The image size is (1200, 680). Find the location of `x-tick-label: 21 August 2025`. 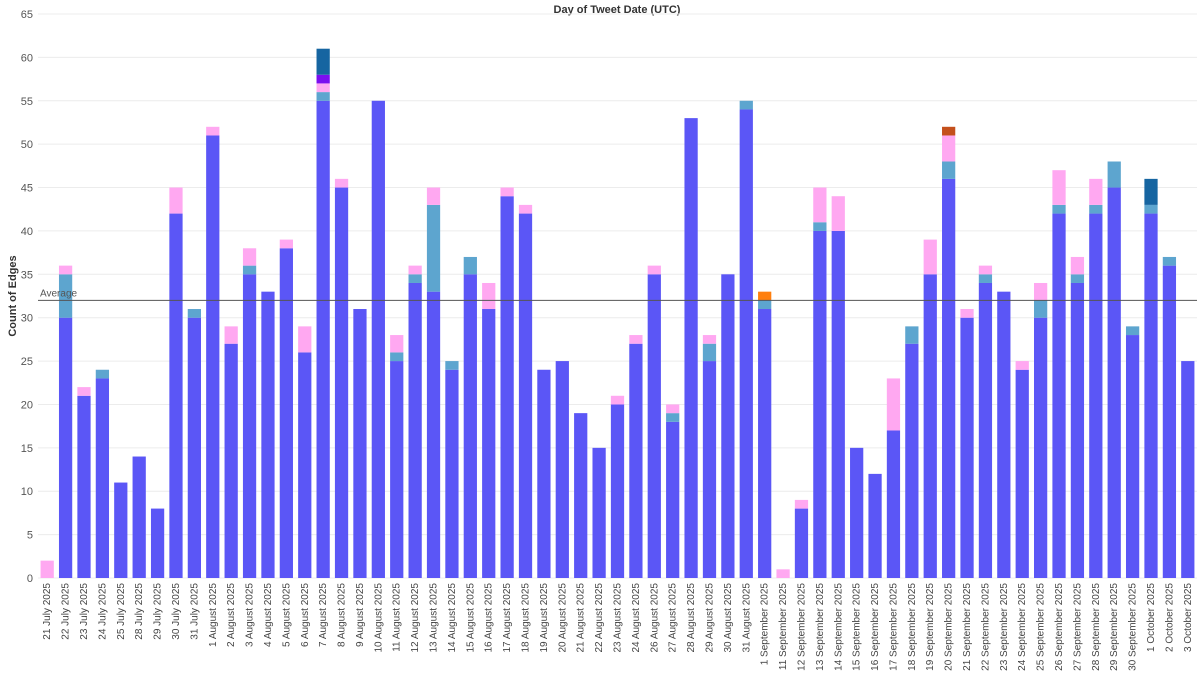

x-tick-label: 21 August 2025 is located at coordinates (581, 618).